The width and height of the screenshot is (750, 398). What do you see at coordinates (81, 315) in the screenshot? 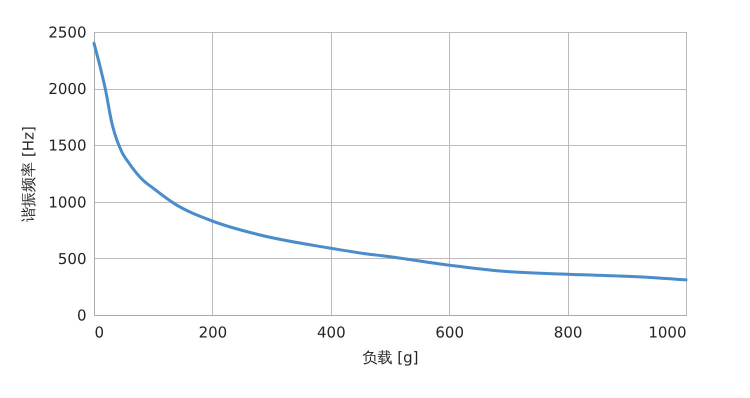
I see `y-tick-label: 0` at bounding box center [81, 315].